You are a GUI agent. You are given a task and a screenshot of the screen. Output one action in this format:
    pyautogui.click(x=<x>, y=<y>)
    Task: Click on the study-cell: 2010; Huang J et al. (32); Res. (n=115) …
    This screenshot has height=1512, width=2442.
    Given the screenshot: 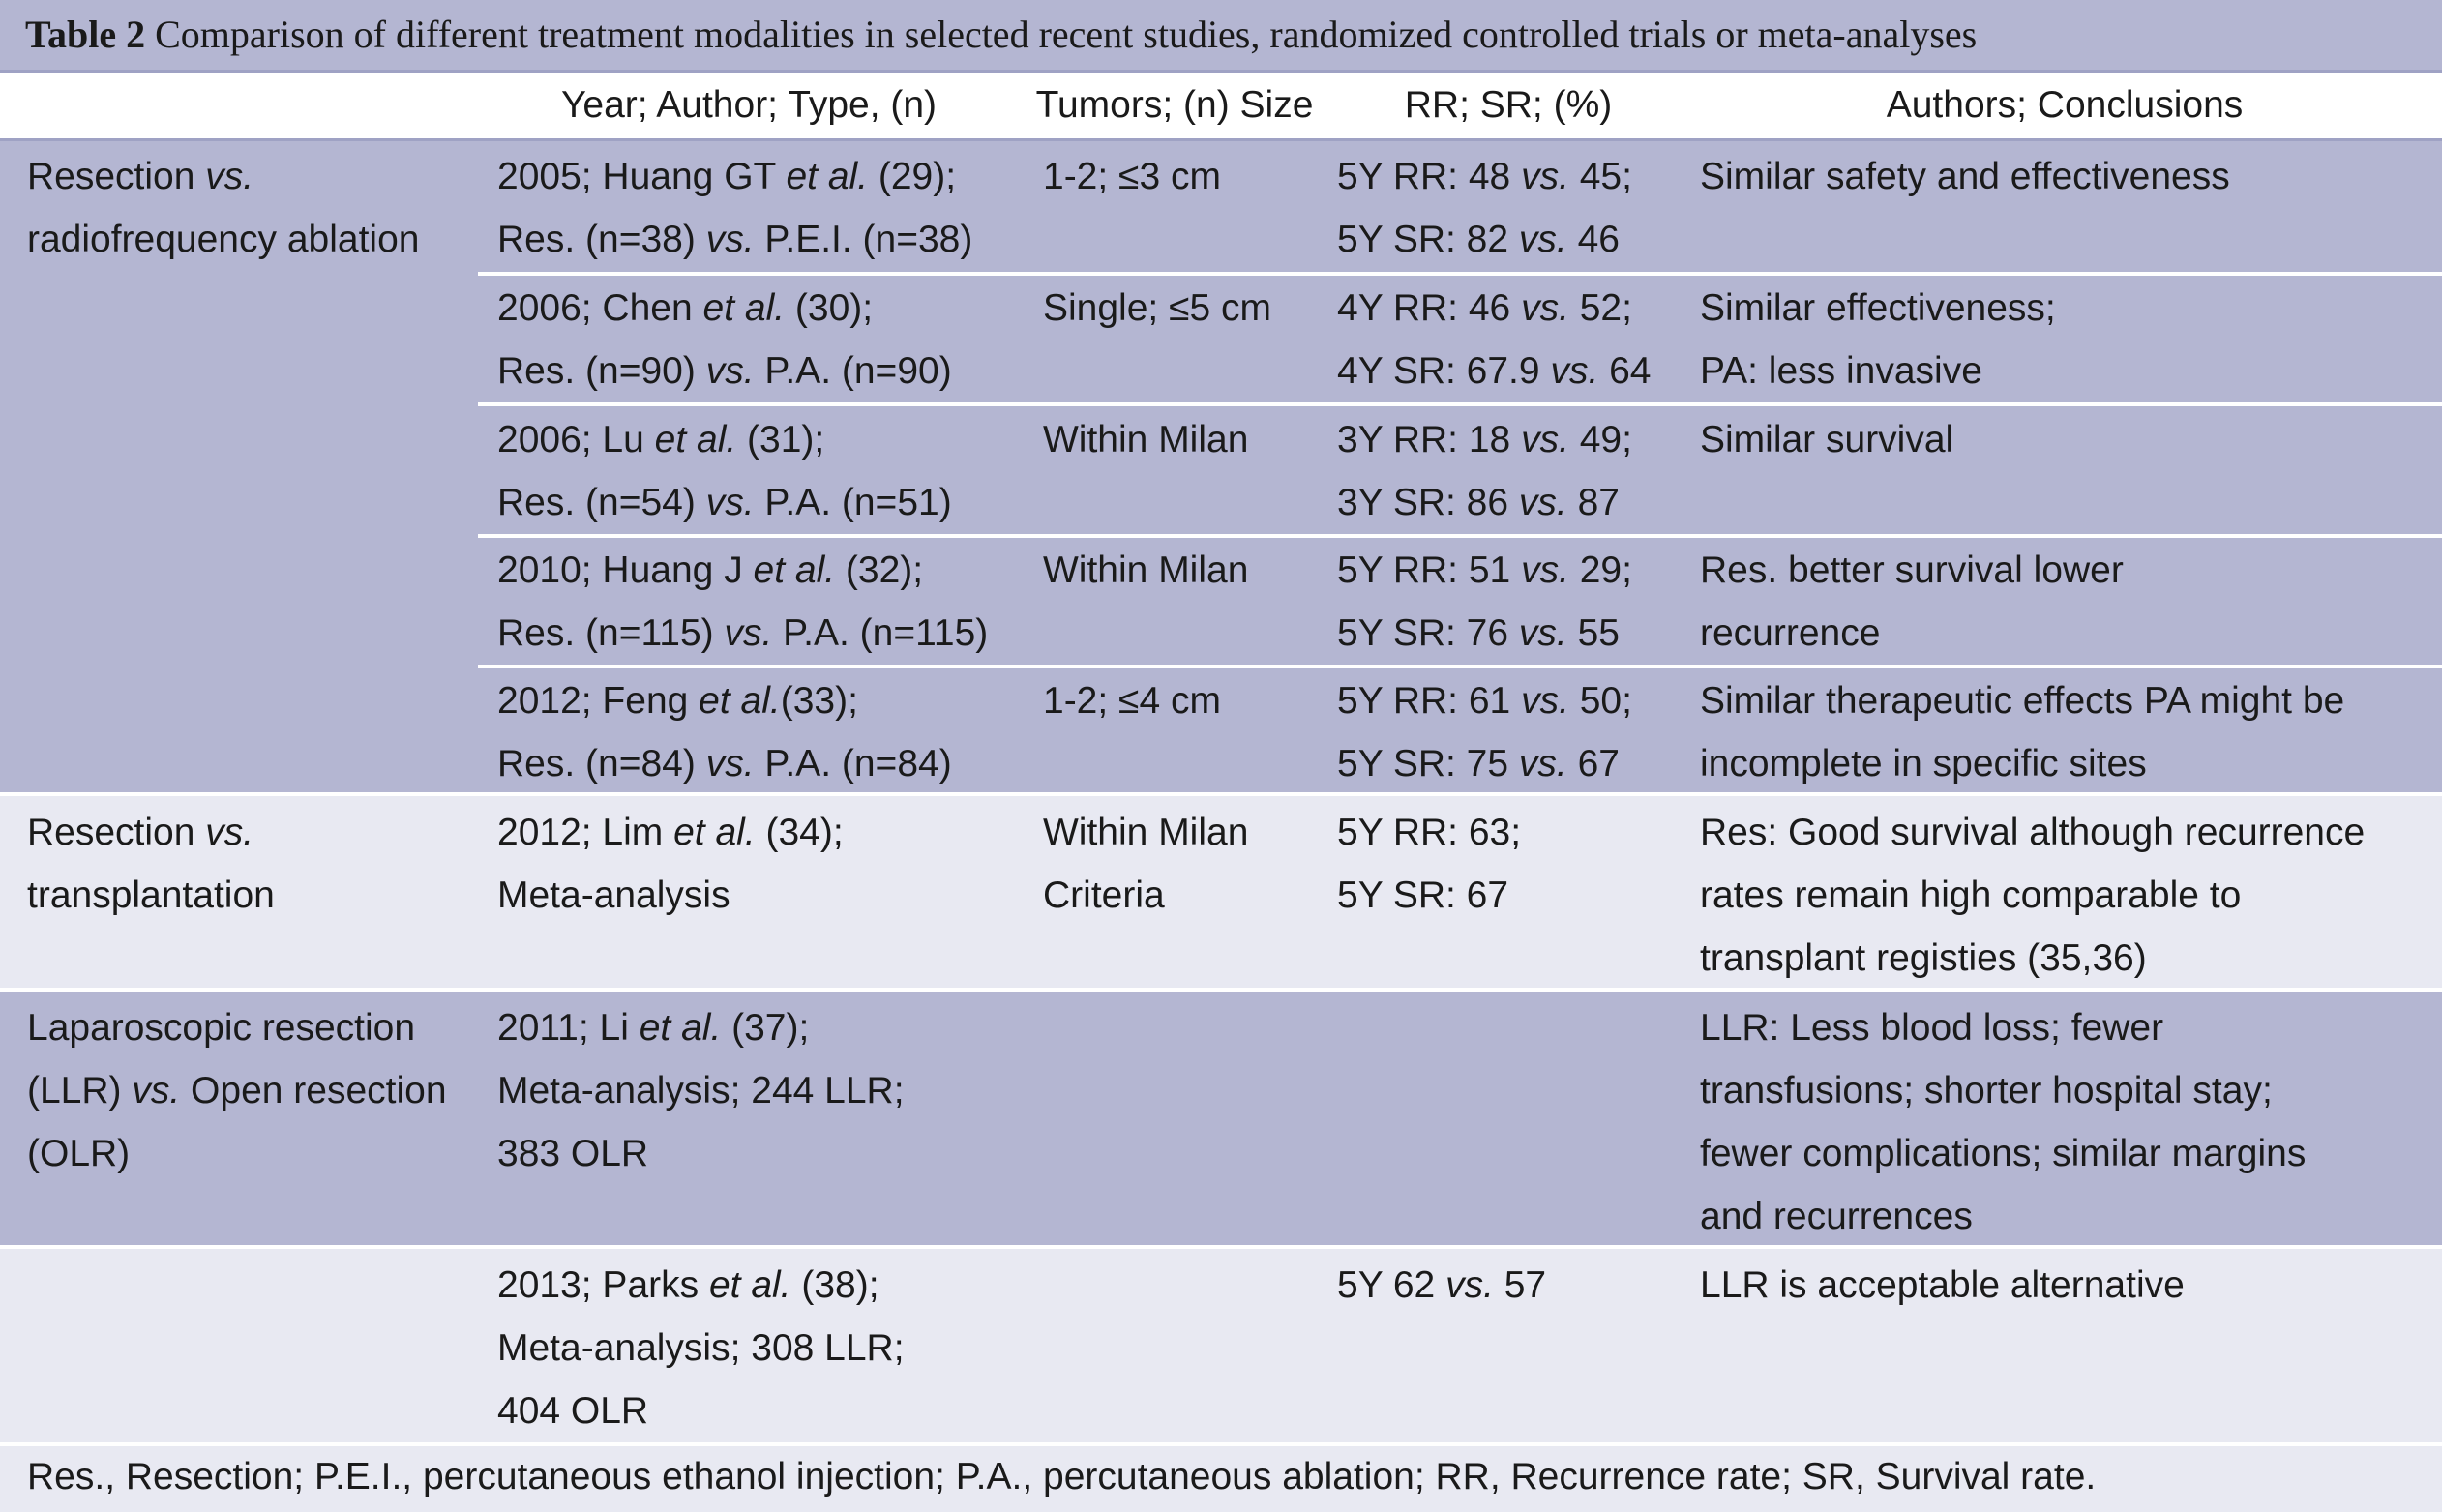 What is the action you would take?
    pyautogui.click(x=742, y=602)
    